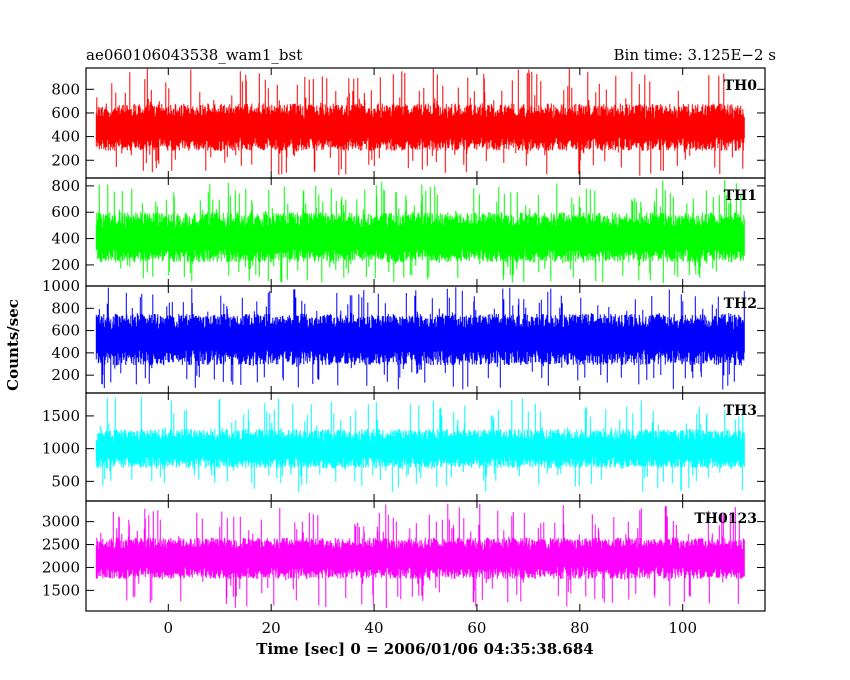 Image resolution: width=850 pixels, height=680 pixels. I want to click on x-axis-title: Time [sec] 0 = 2006/01/06 04:35:38.684, so click(424, 649).